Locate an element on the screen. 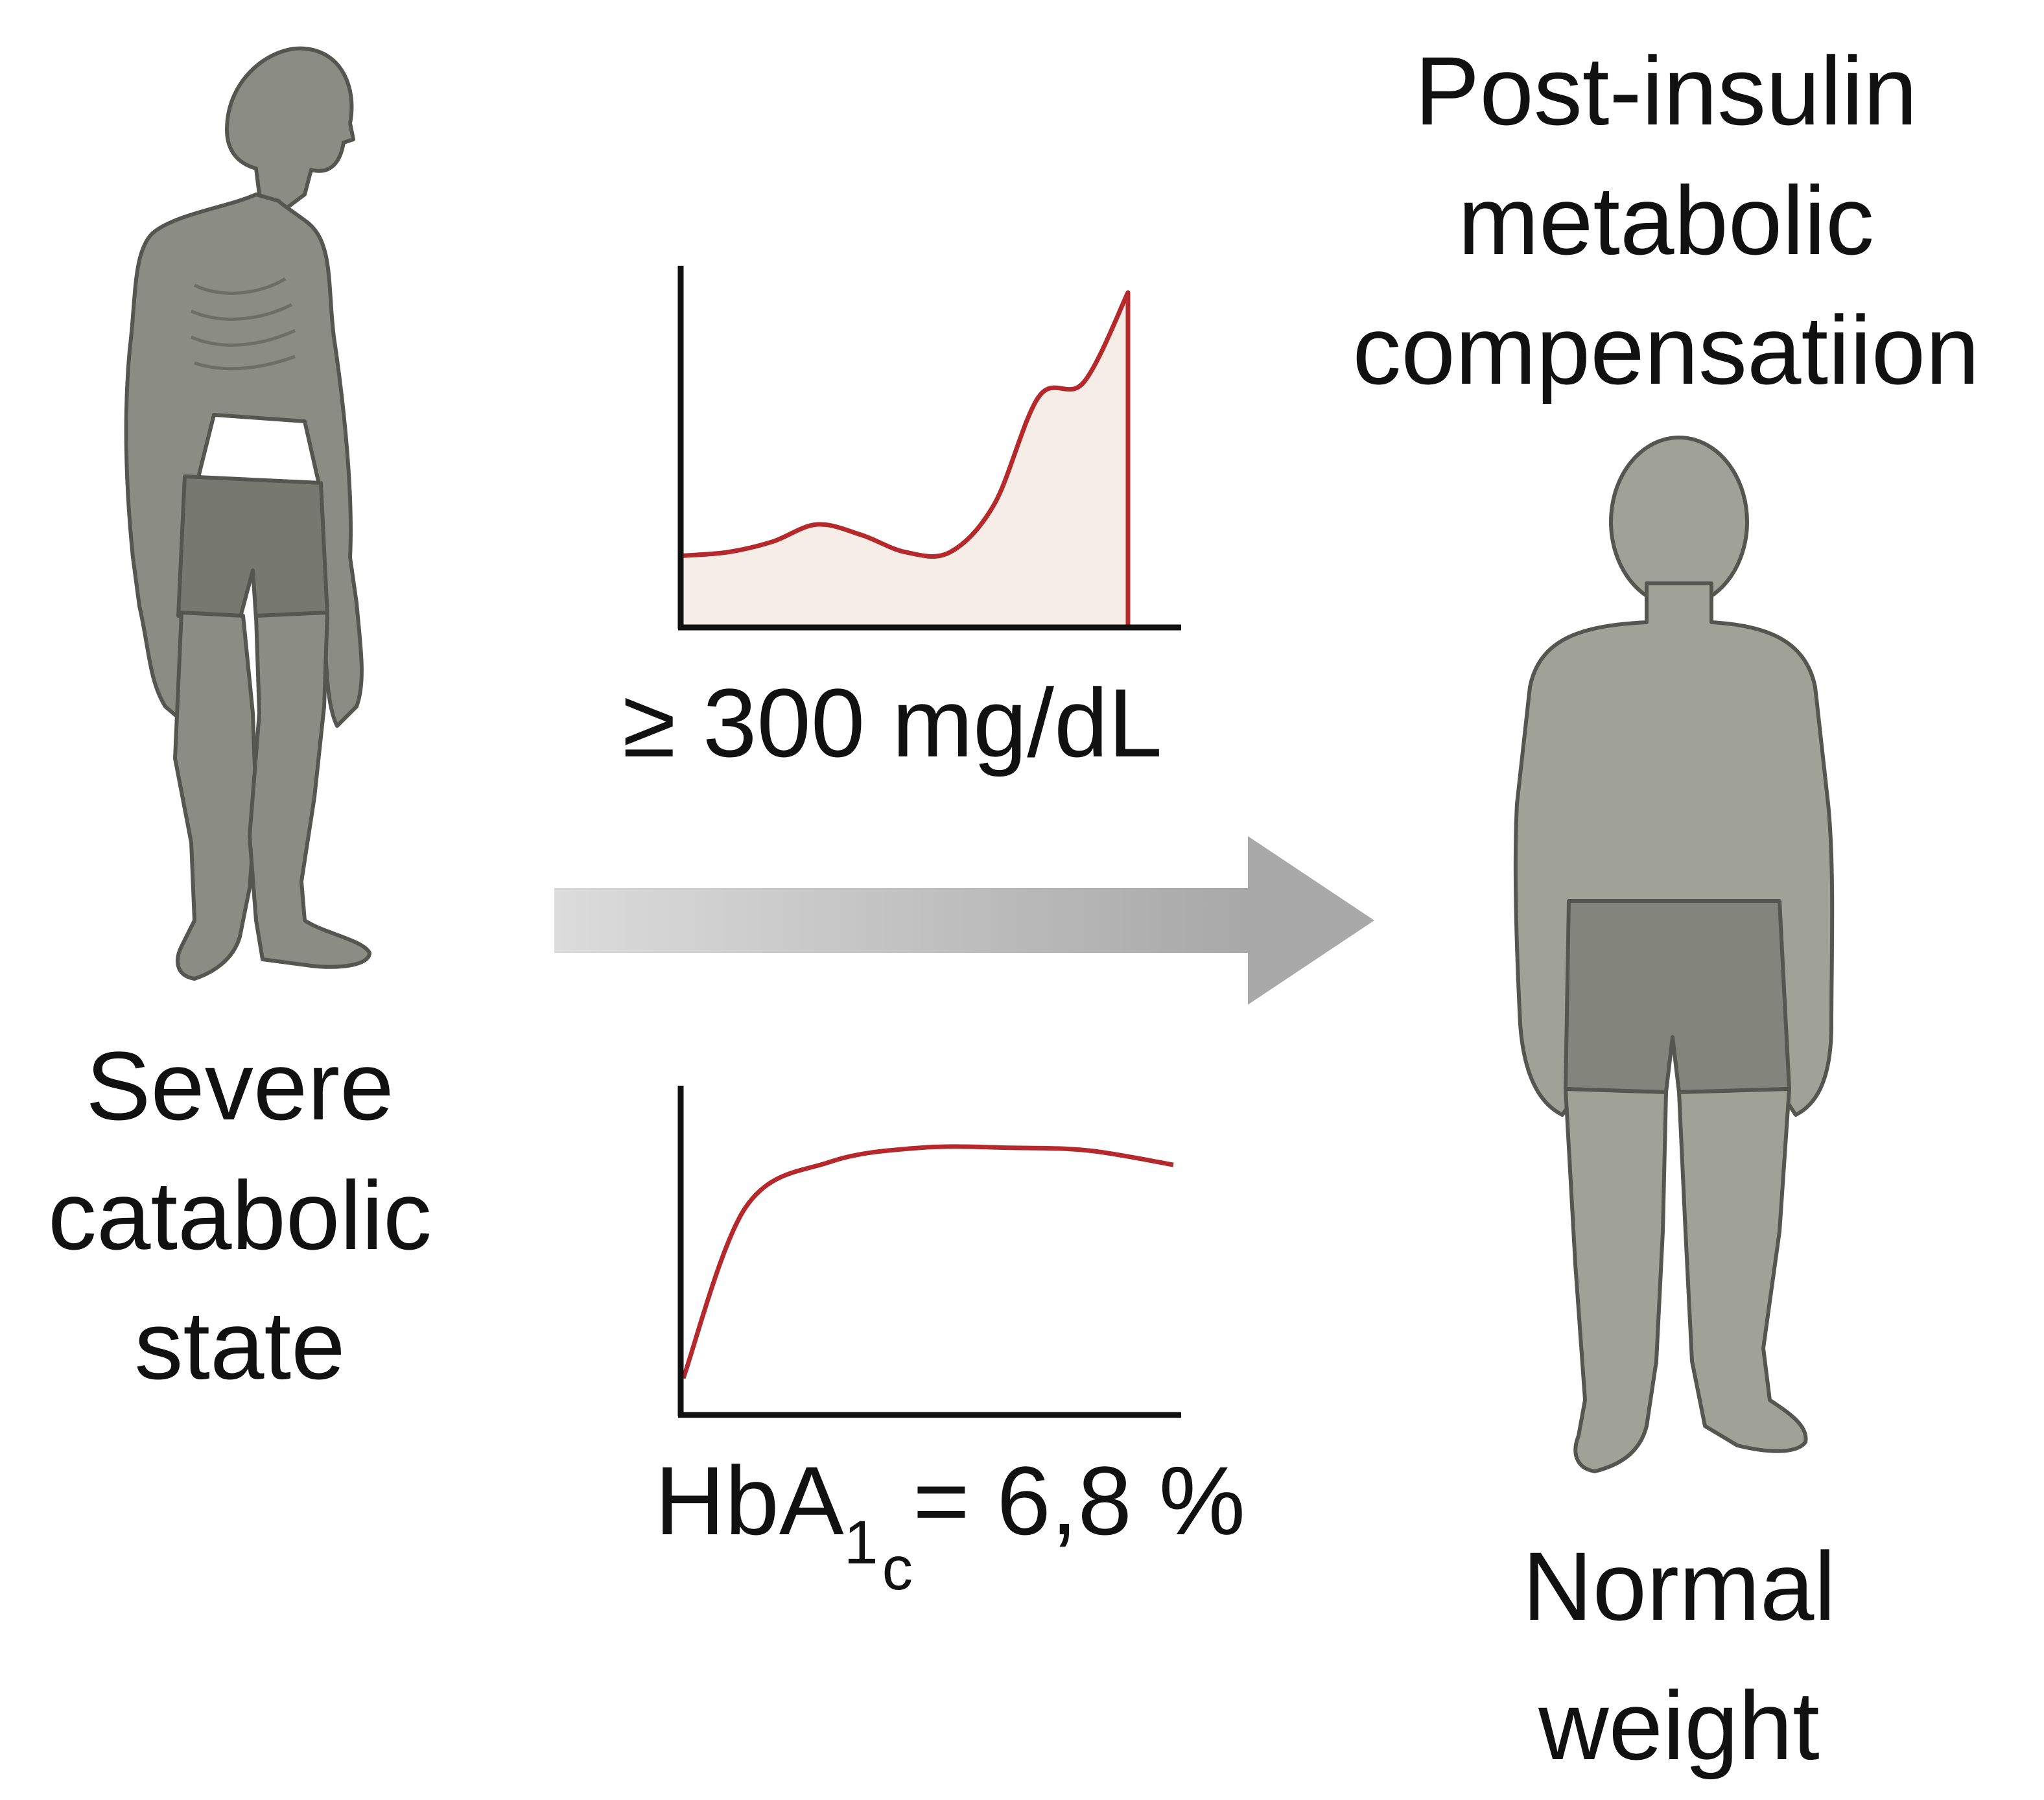 The height and width of the screenshot is (1800, 2044). glucose-threshold-label: ≥ 300 mg/dL is located at coordinates (892, 722).